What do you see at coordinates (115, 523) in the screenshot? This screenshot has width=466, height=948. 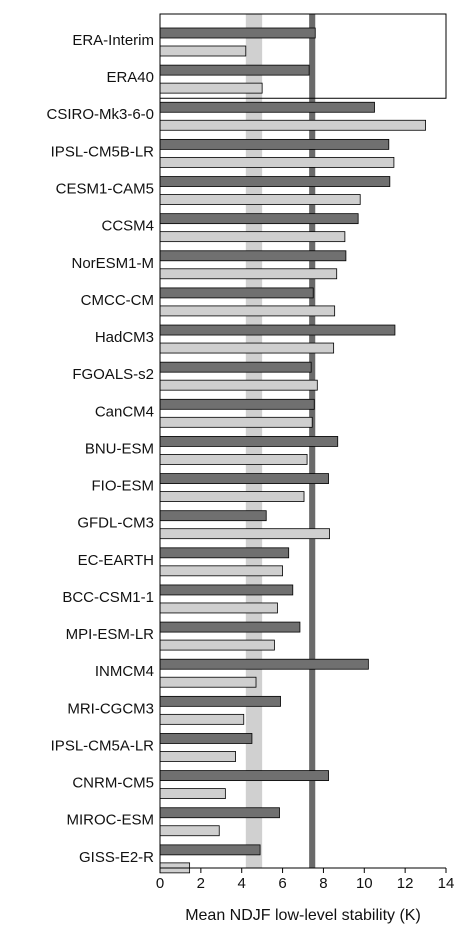 I see `y-tick-label: GFDL-CM3` at bounding box center [115, 523].